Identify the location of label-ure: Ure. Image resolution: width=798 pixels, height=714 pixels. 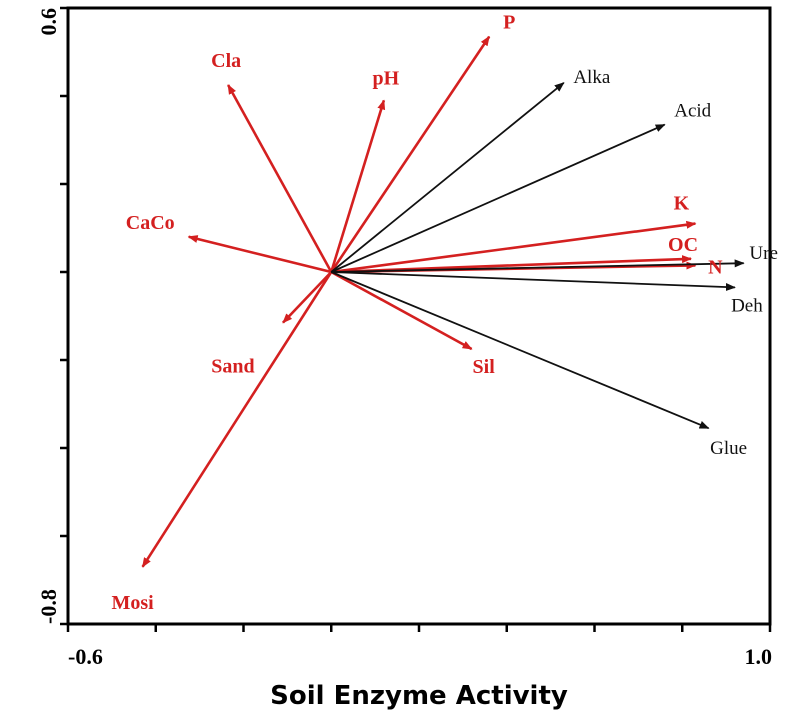
(763, 253).